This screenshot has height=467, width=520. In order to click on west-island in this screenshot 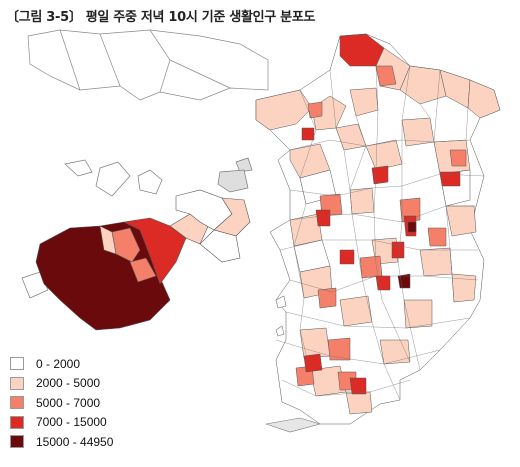, I will do `click(143, 260)`.